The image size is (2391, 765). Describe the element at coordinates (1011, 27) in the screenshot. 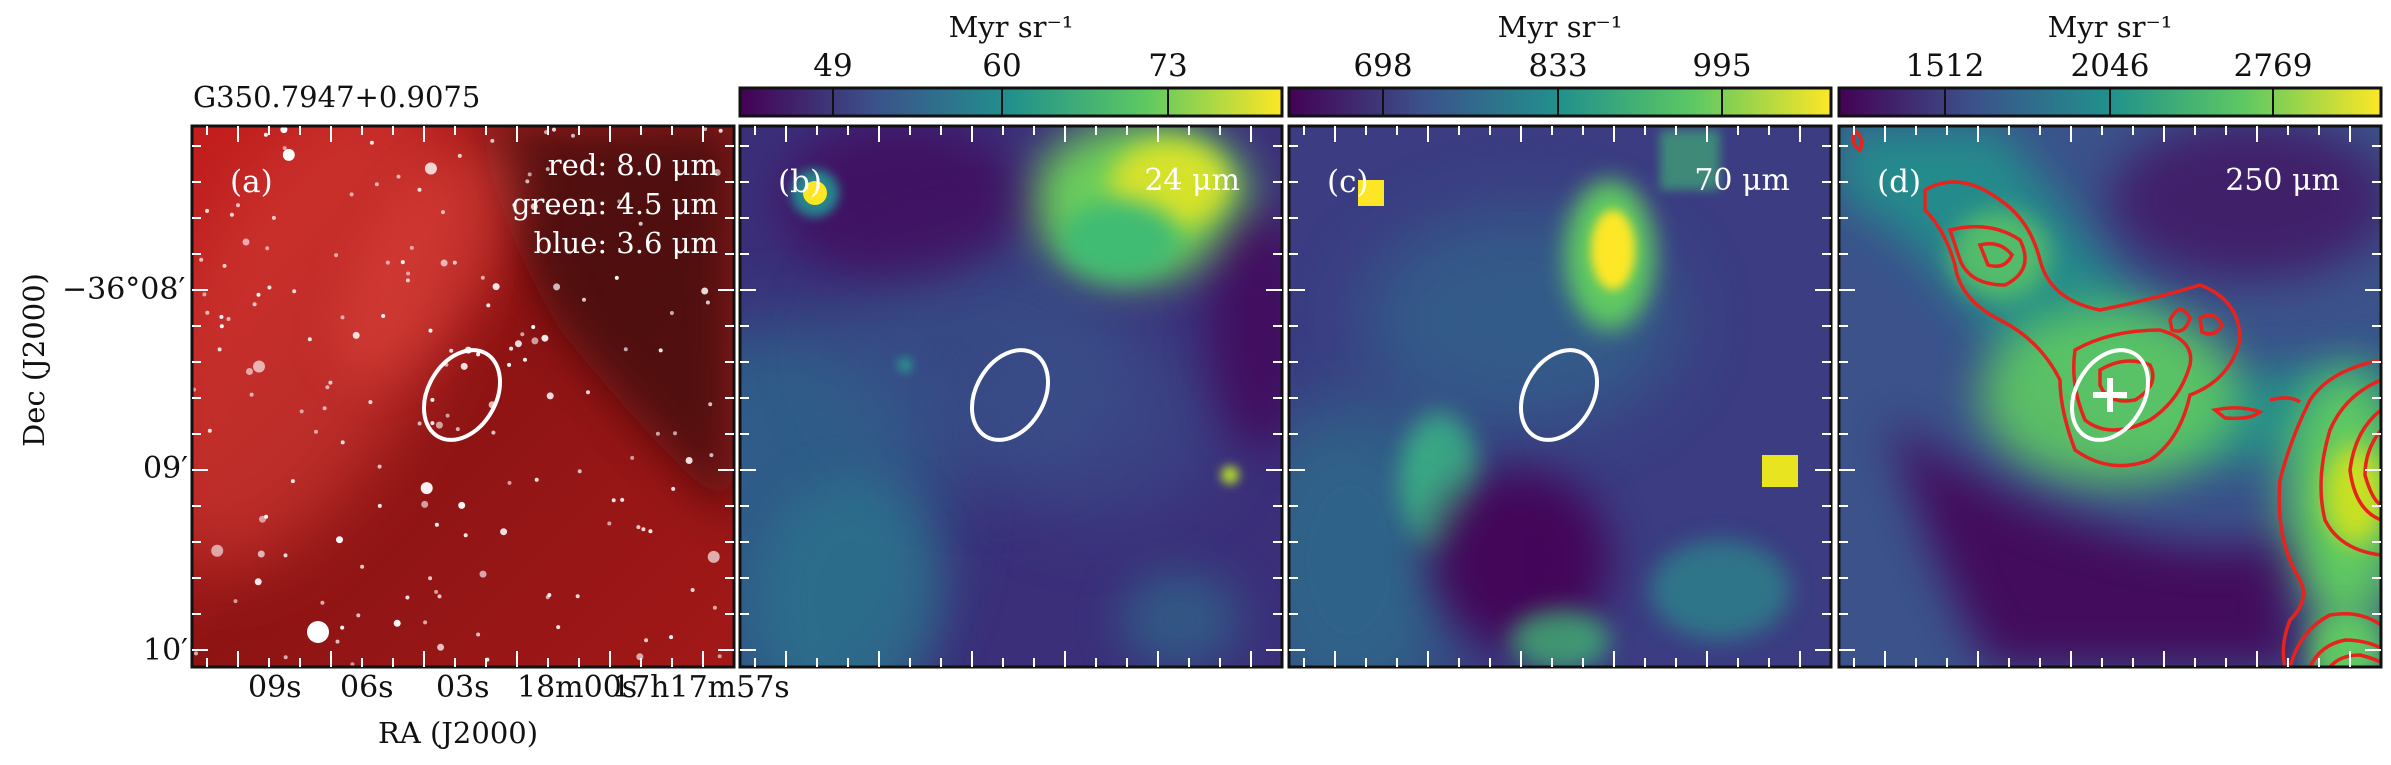

I see `colorbar-title-b: Myr sr⁻¹` at that location.